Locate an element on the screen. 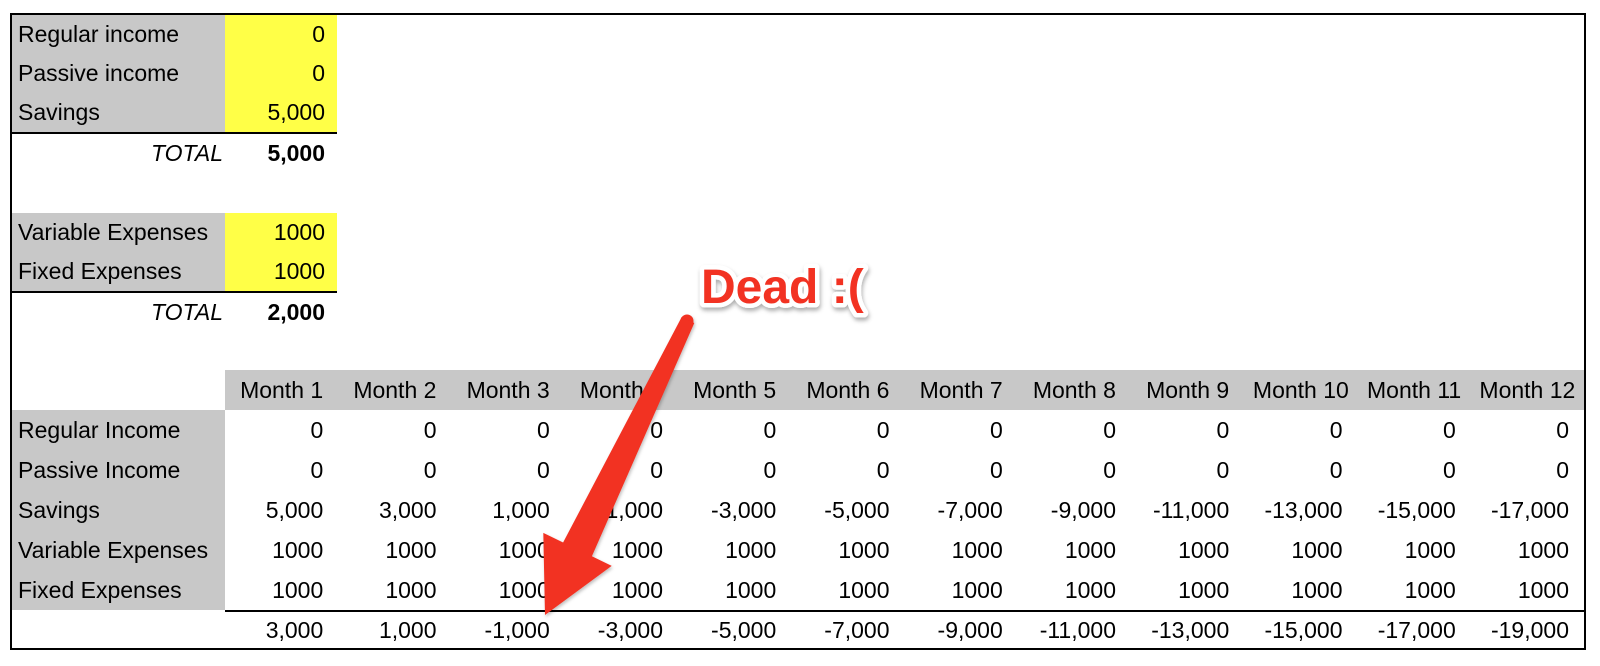 The image size is (1600, 666). total-cell: -9,000 is located at coordinates (961, 629).